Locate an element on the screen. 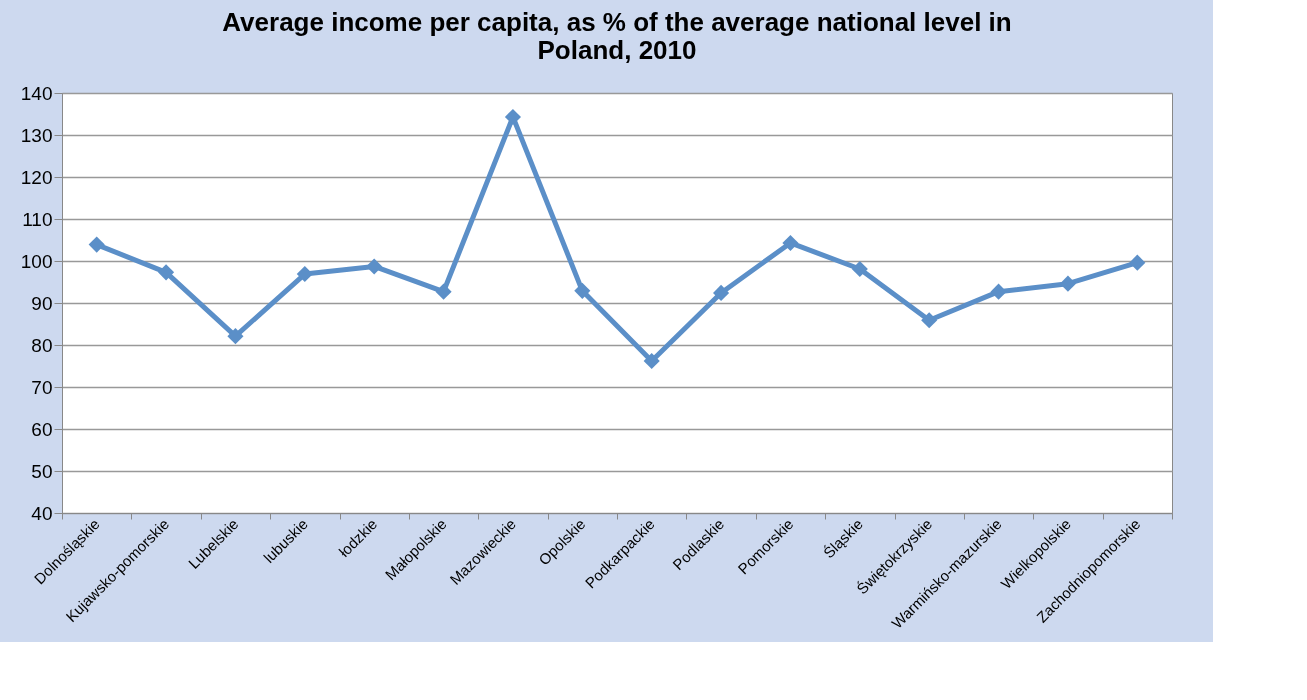  y-tick-label: 70 is located at coordinates (42, 387).